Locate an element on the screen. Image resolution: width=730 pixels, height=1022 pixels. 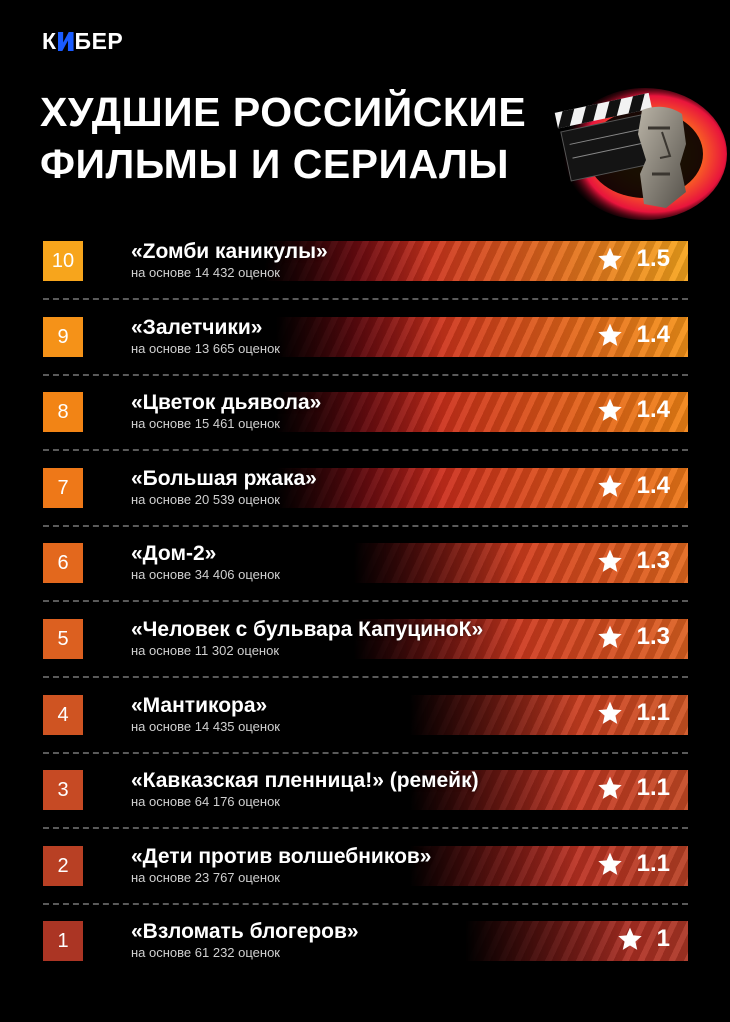
rank-badge: 7 is located at coordinates (63, 488).